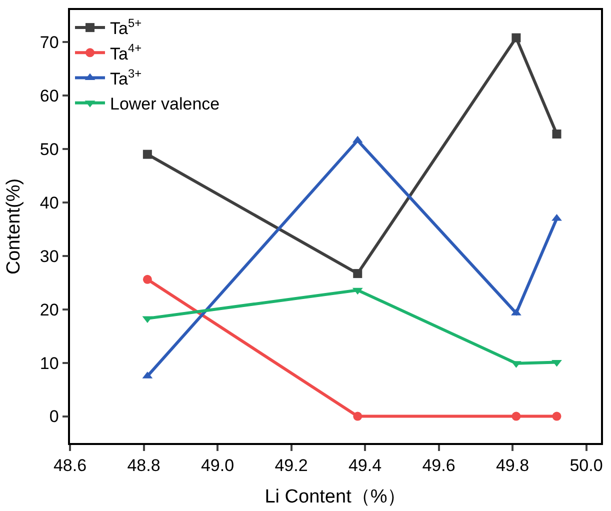 This screenshot has height=511, width=611. I want to click on y-tick-label: 40, so click(49, 202).